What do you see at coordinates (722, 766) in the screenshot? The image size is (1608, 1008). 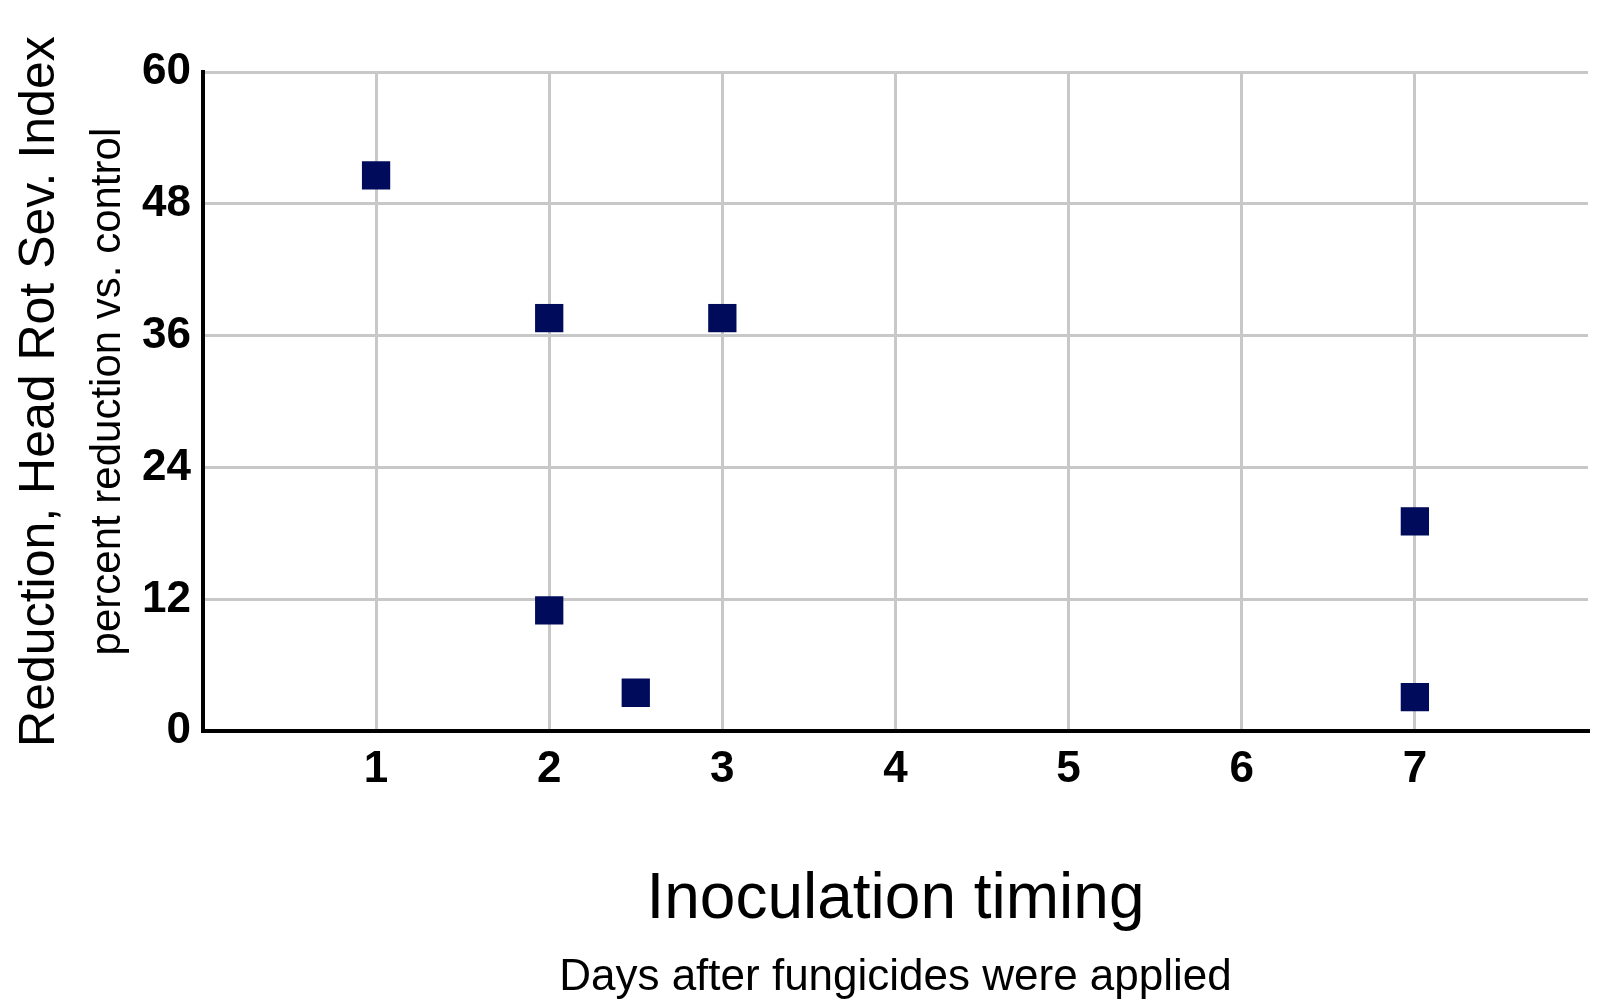 I see `x-tick-label: 3` at bounding box center [722, 766].